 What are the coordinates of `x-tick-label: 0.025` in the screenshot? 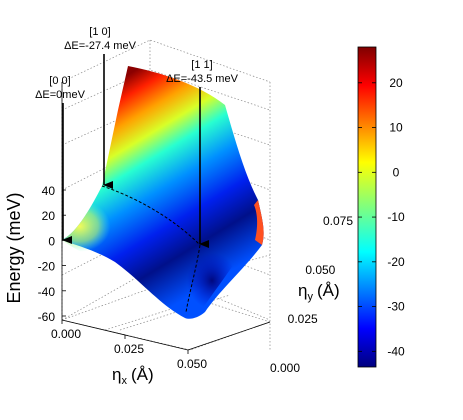 It's located at (129, 349).